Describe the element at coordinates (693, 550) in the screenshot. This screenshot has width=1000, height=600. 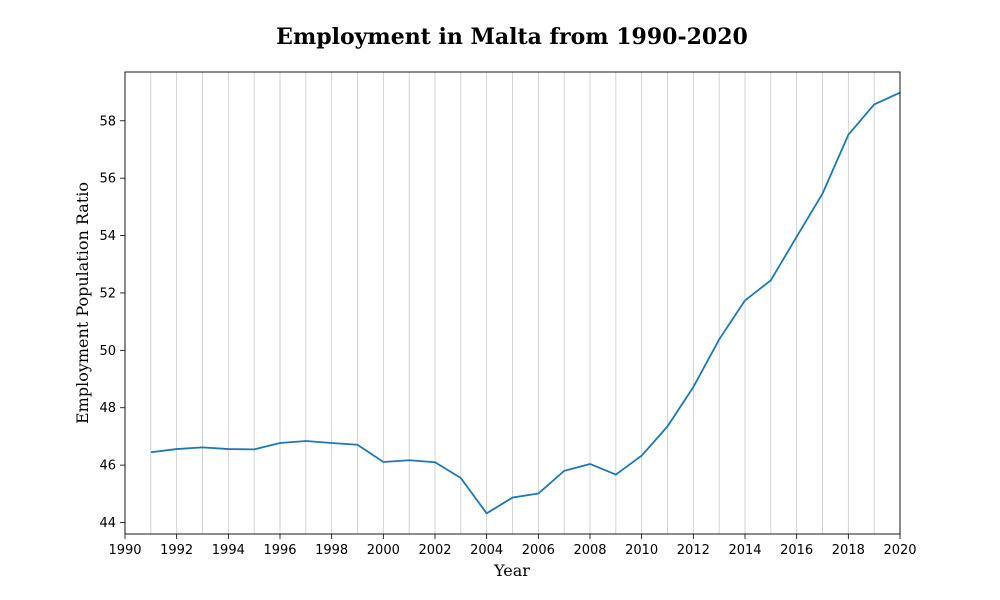
I see `x-tick-label: 2012` at that location.